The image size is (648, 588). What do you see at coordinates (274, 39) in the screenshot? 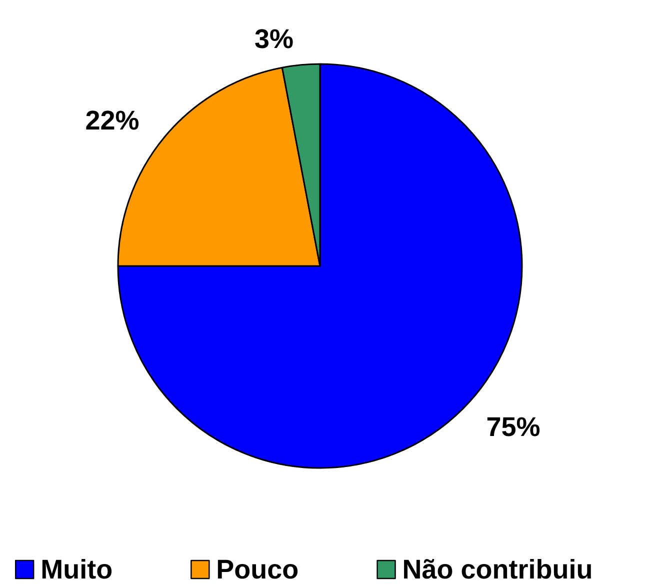
I see `data-label: 3%` at bounding box center [274, 39].